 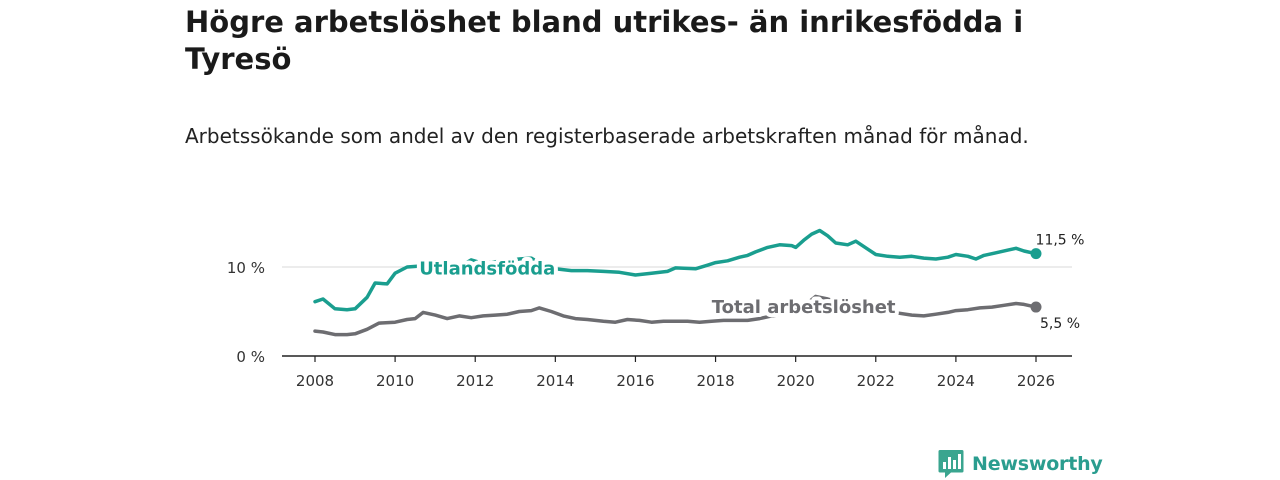 I want to click on x-tick-label: 2012, so click(x=475, y=381).